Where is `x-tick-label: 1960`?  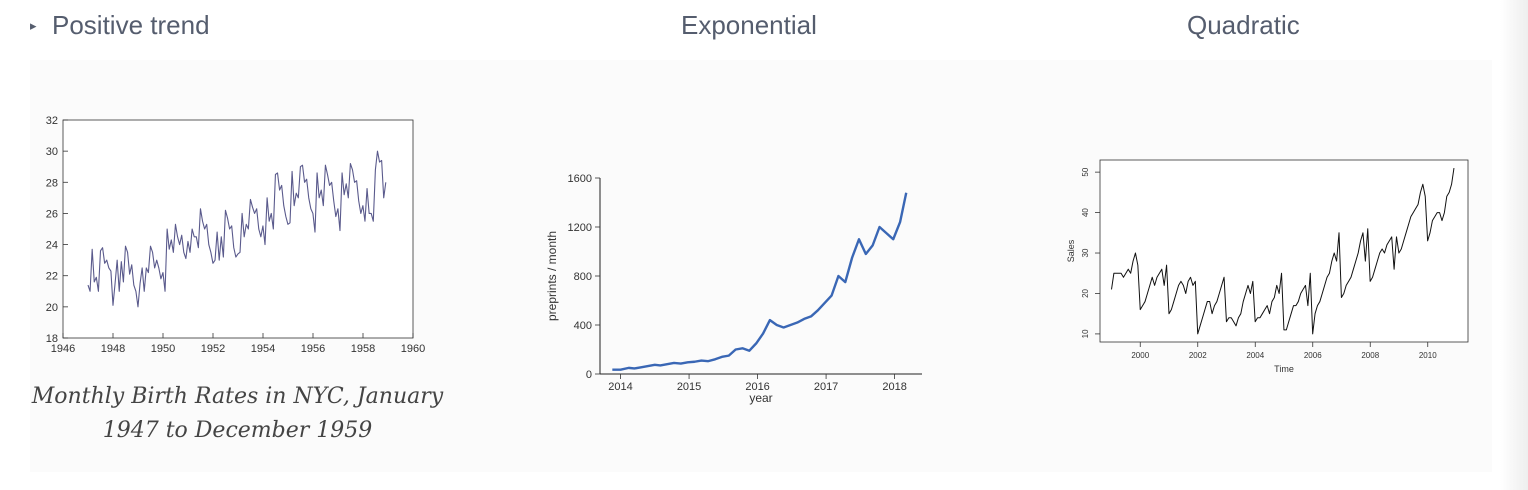 x-tick-label: 1960 is located at coordinates (413, 349).